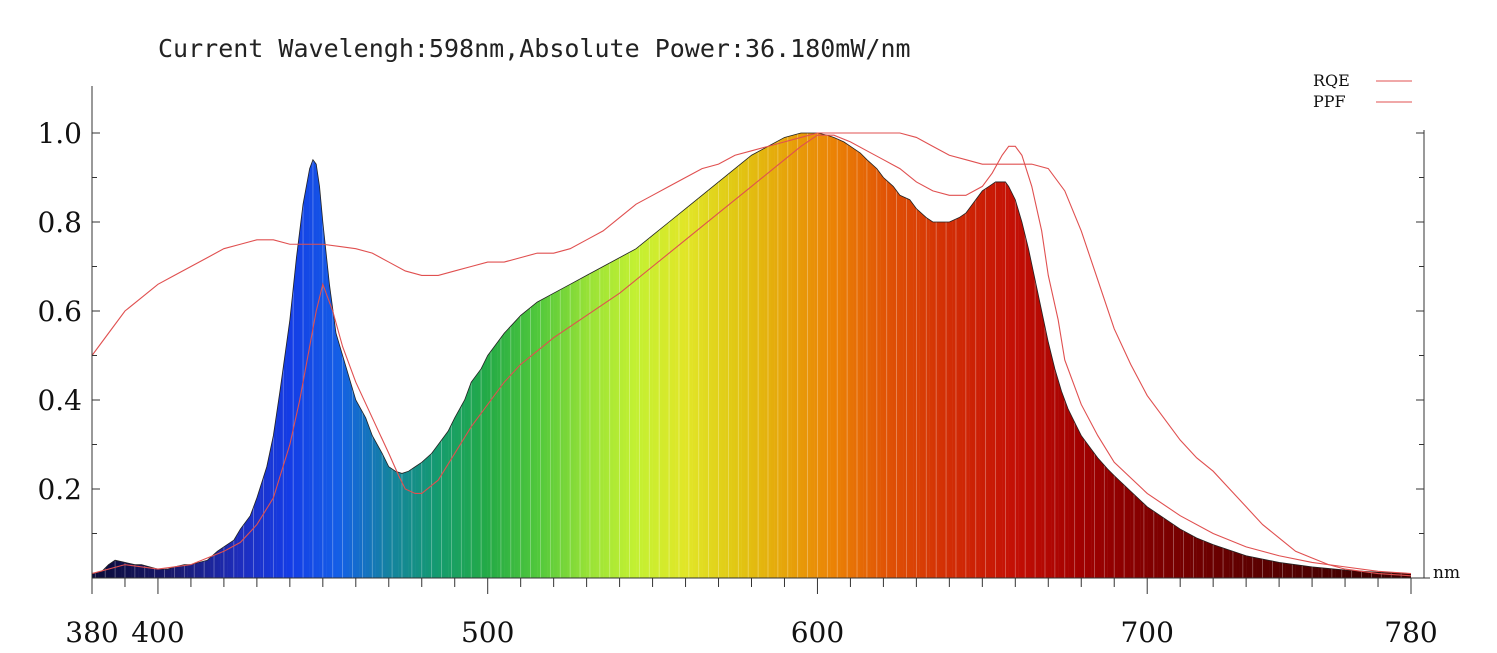 This screenshot has width=1497, height=653. Describe the element at coordinates (59, 222) in the screenshot. I see `y-tick-label: 0.8` at that location.